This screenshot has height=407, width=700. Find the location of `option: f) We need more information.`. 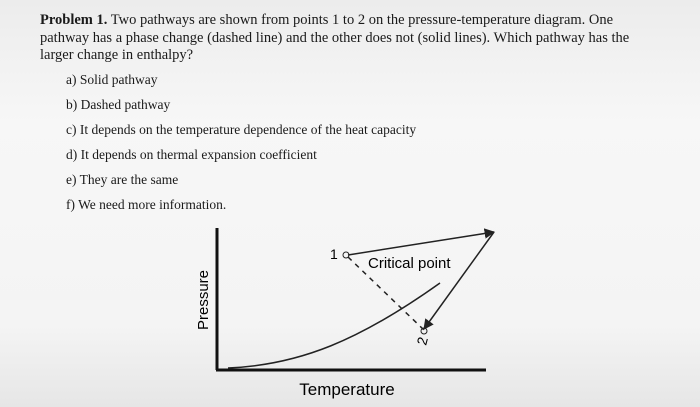

option: f) We need more information. is located at coordinates (146, 204).